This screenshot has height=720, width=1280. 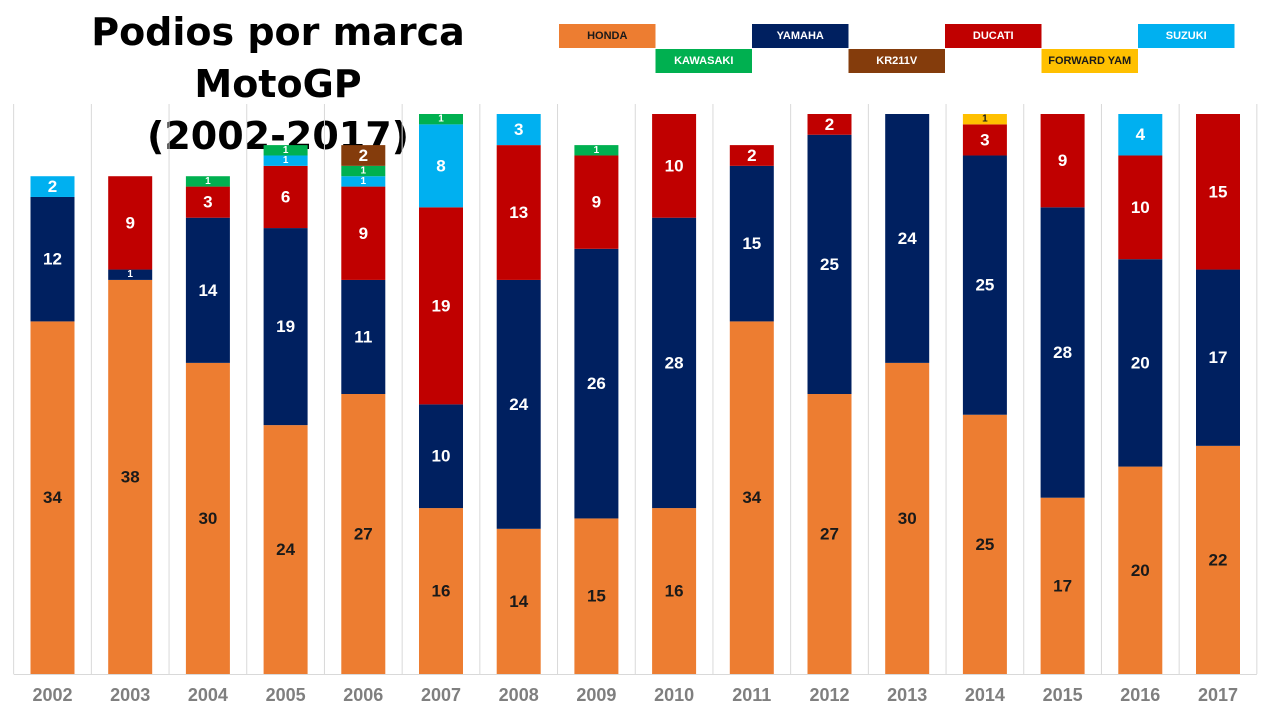 I want to click on x-tick-label: 2003, so click(x=130, y=695).